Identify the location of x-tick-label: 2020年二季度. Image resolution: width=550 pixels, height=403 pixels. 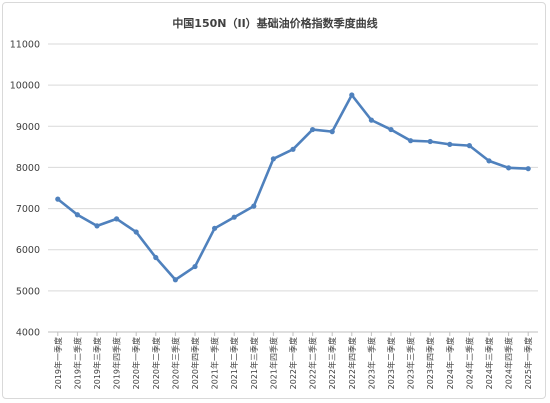
(156, 363).